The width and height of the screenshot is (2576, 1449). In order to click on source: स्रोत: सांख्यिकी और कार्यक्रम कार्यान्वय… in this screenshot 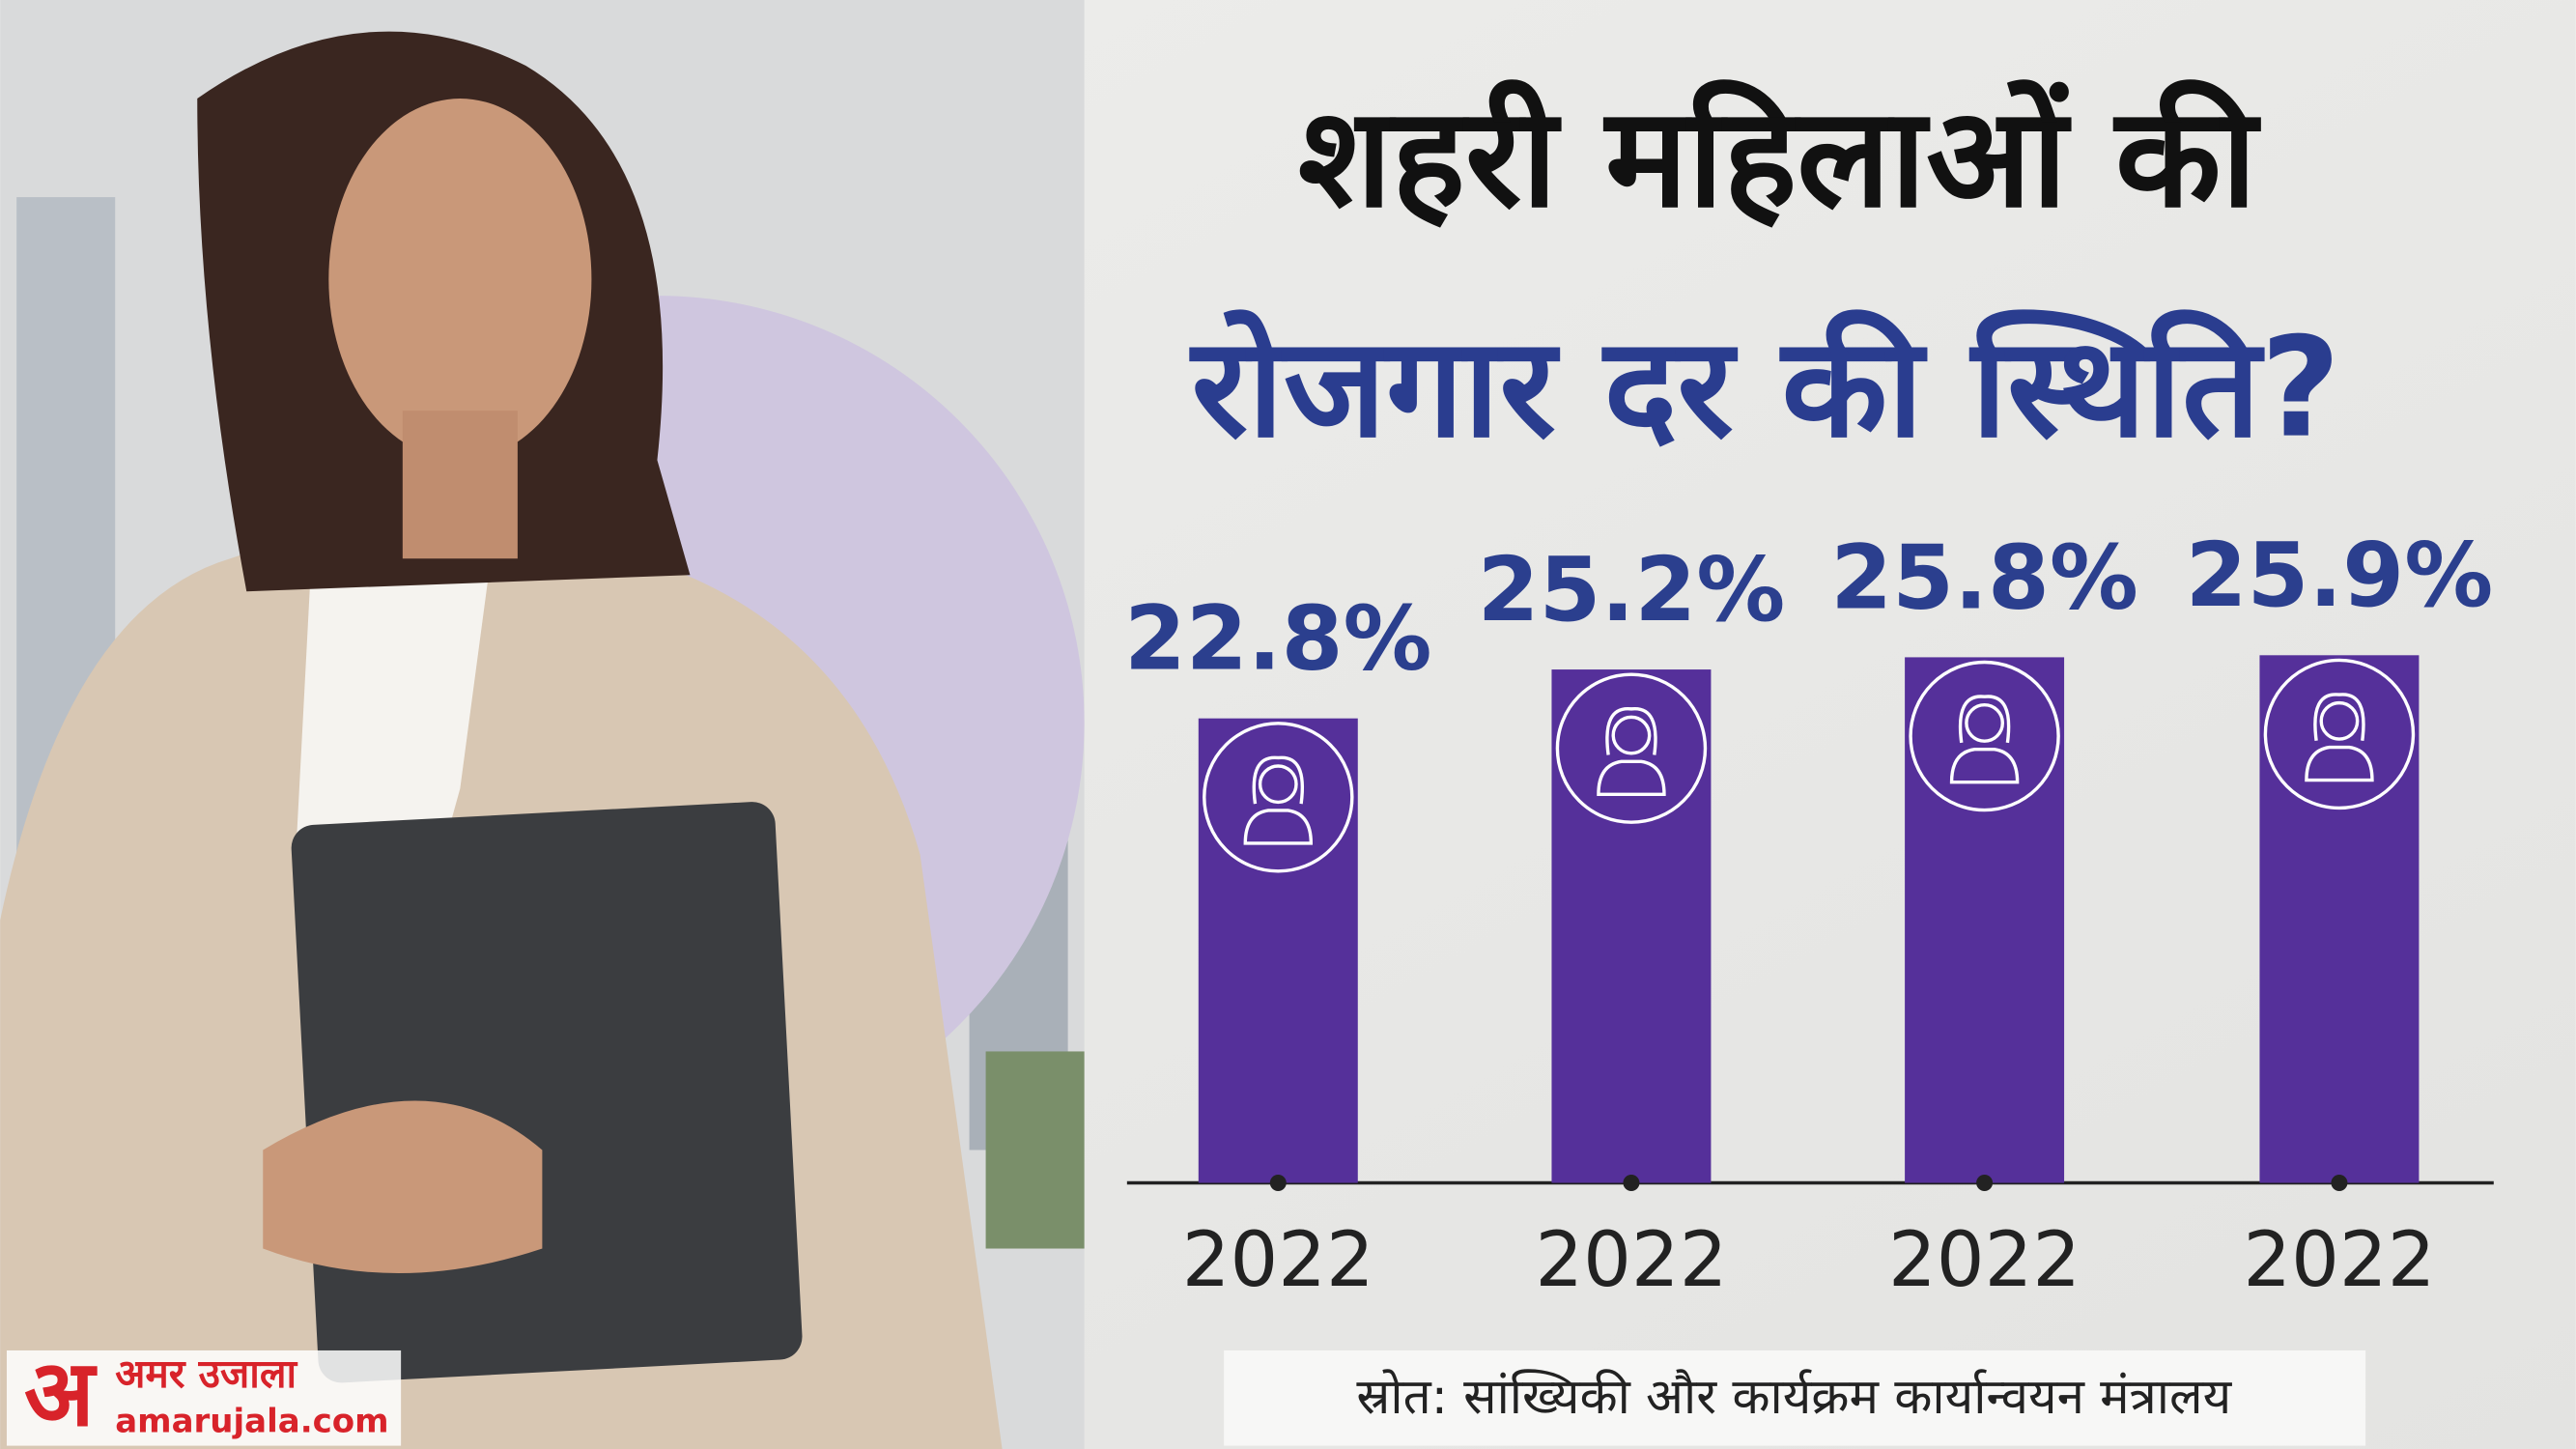, I will do `click(1794, 1397)`.